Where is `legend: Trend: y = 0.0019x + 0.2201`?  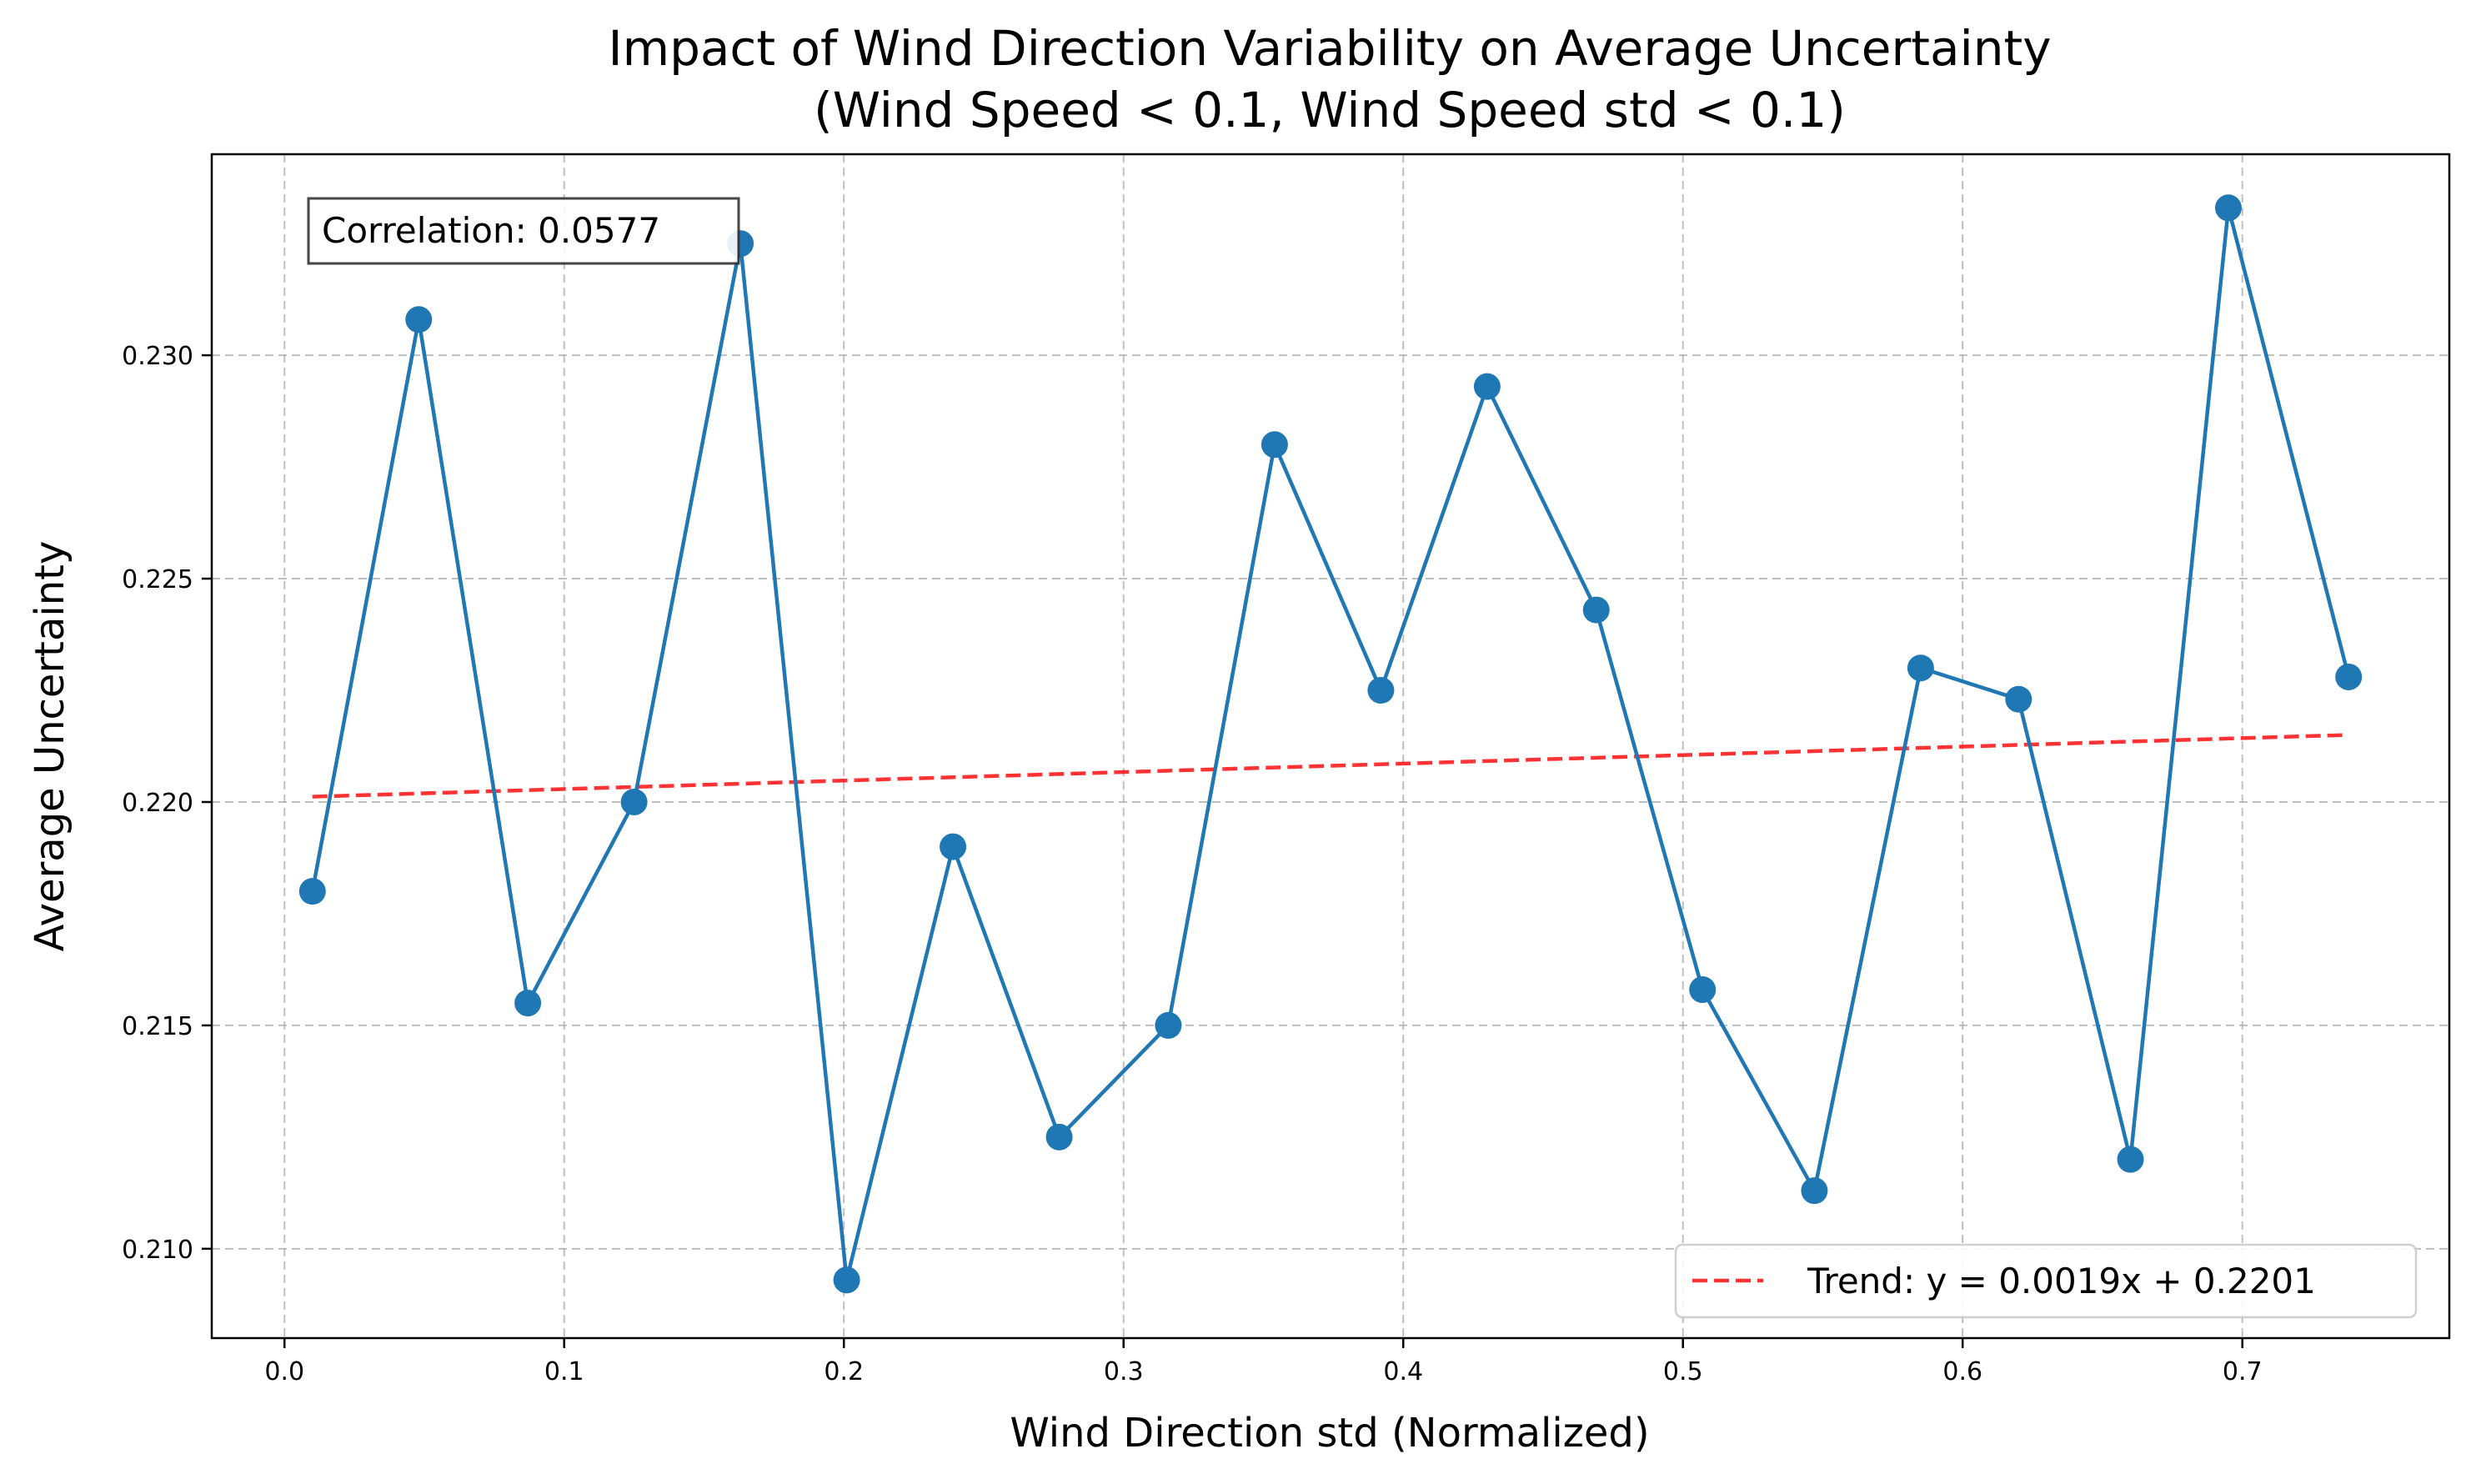
legend: Trend: y = 0.0019x + 0.2201 is located at coordinates (2046, 1281).